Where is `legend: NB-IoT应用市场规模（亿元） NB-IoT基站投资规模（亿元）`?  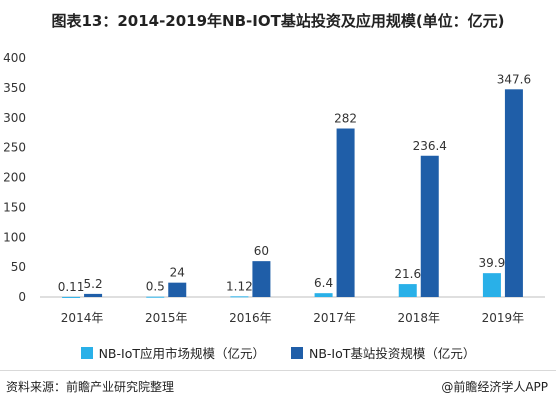 legend: NB-IoT应用市场规模（亿元） NB-IoT基站投资规模（亿元） is located at coordinates (278, 352).